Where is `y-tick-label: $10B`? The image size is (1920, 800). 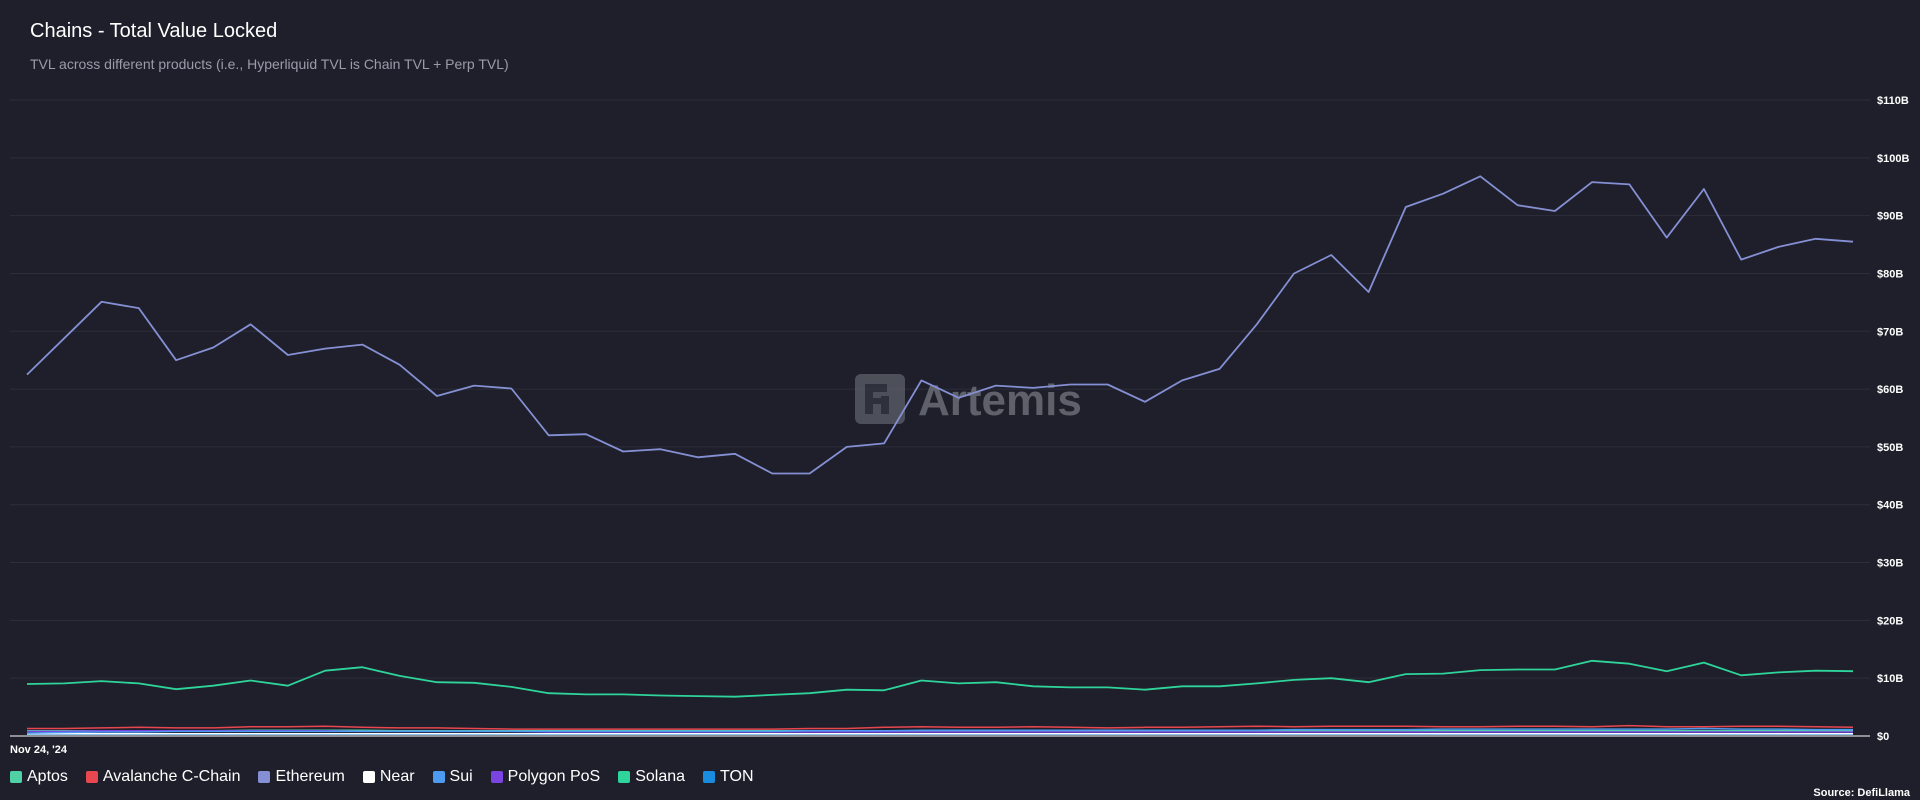
y-tick-label: $10B is located at coordinates (1890, 679).